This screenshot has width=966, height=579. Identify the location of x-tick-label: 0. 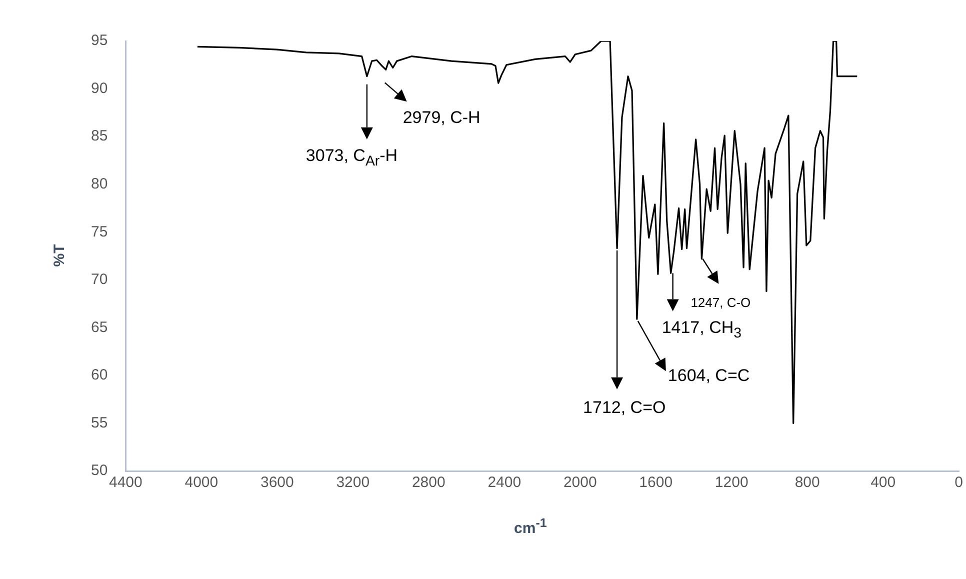
(958, 483).